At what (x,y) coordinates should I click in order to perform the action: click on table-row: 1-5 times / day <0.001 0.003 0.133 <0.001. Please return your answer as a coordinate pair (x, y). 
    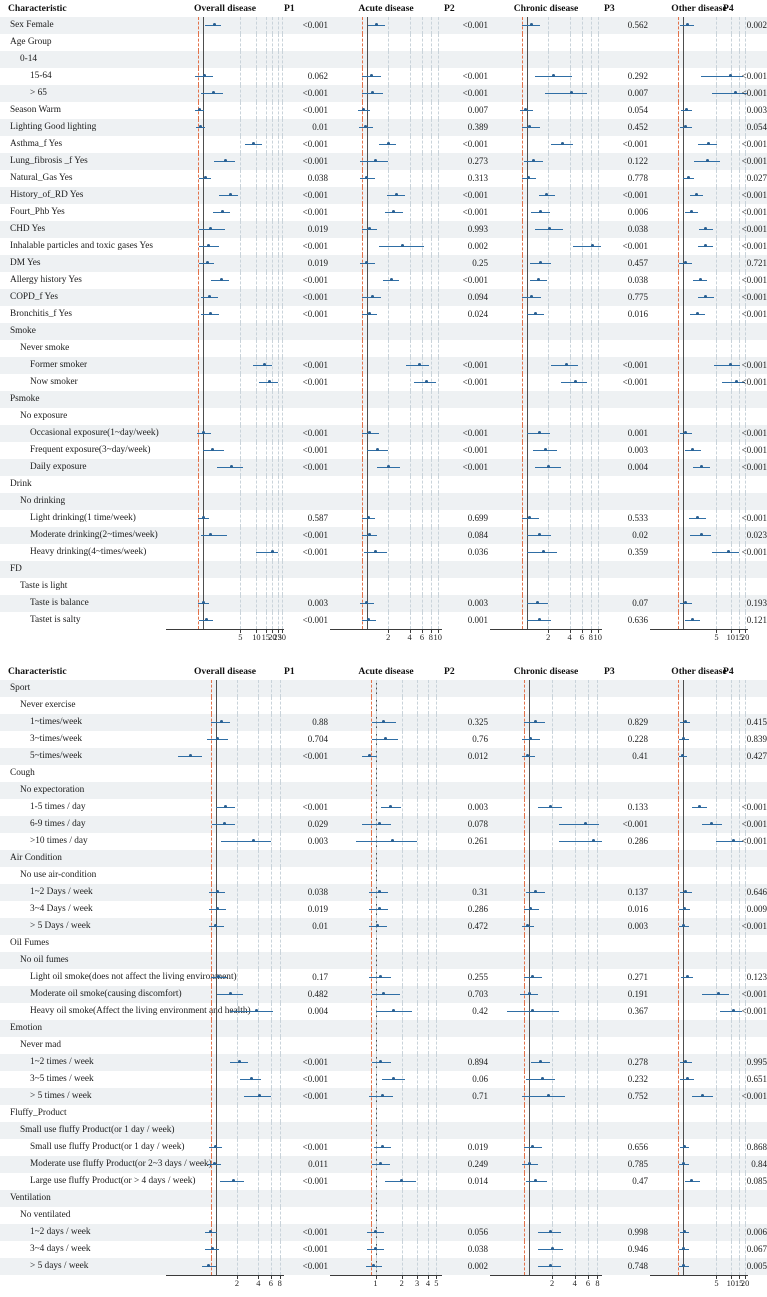
    Looking at the image, I should click on (383, 807).